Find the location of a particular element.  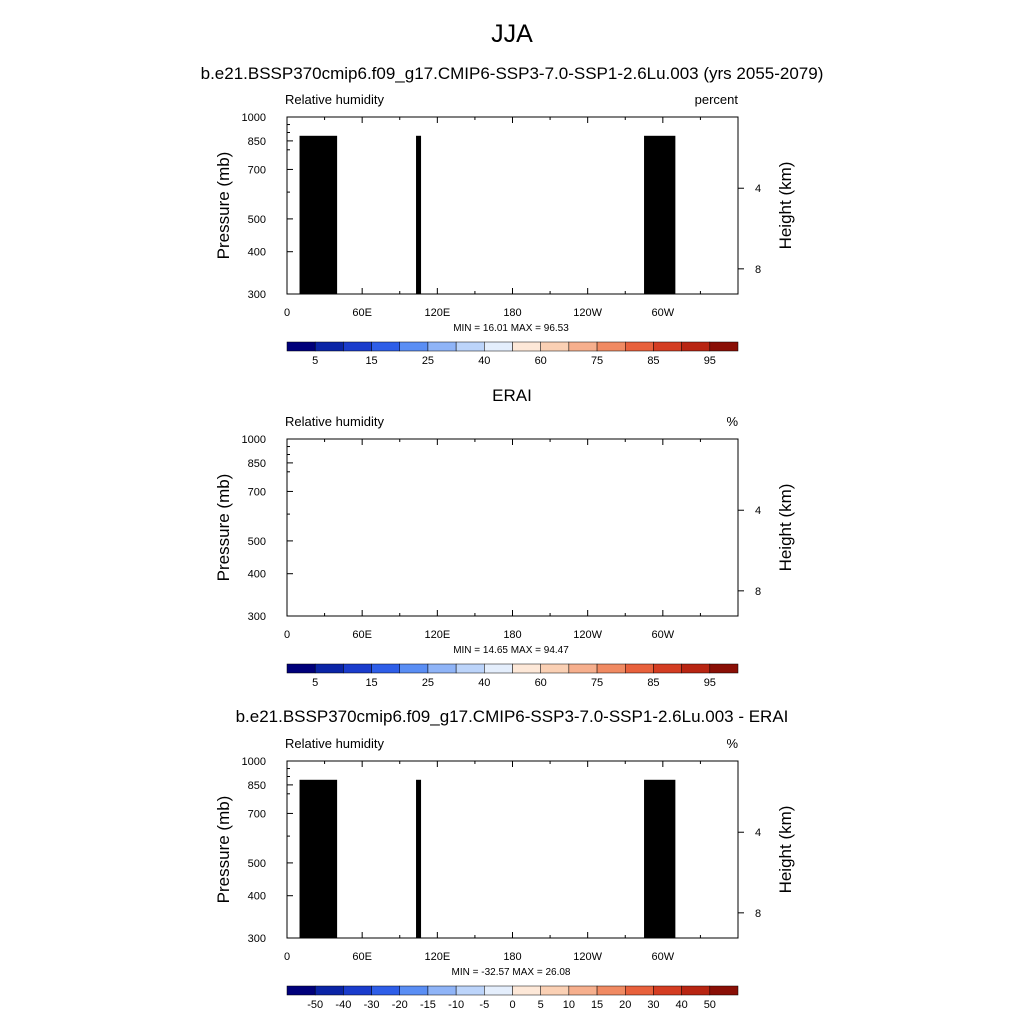

colorbar-label: 40 is located at coordinates (484, 361).